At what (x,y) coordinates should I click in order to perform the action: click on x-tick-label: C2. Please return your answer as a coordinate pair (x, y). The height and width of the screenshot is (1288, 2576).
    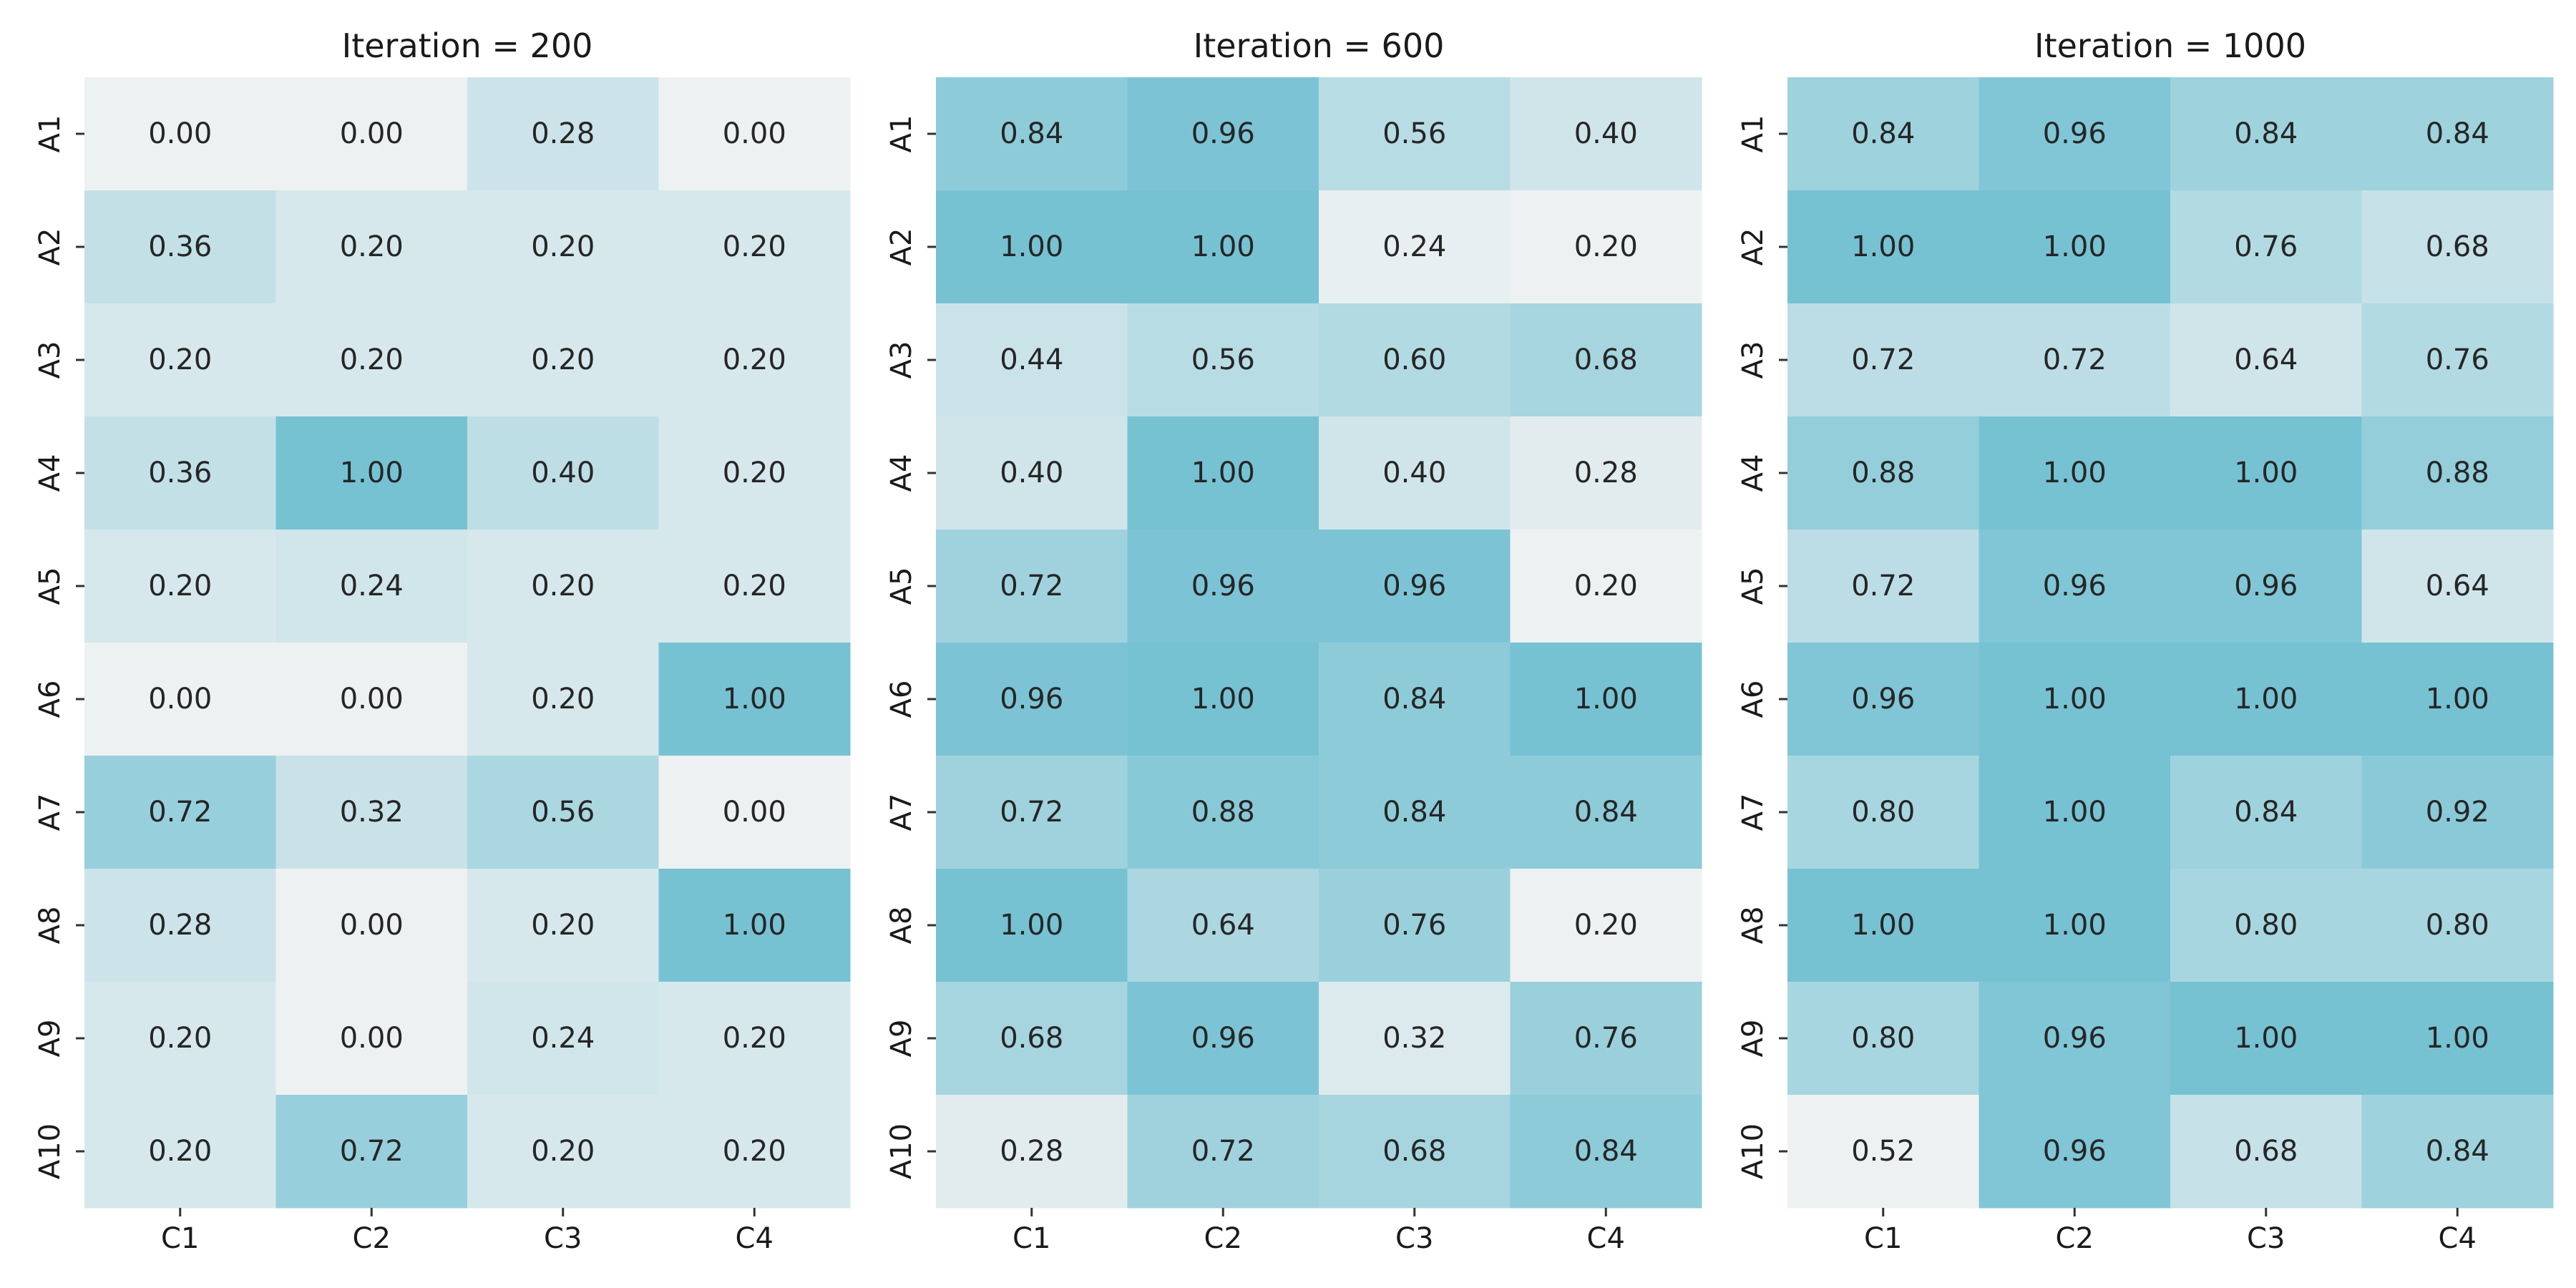
    Looking at the image, I should click on (372, 1238).